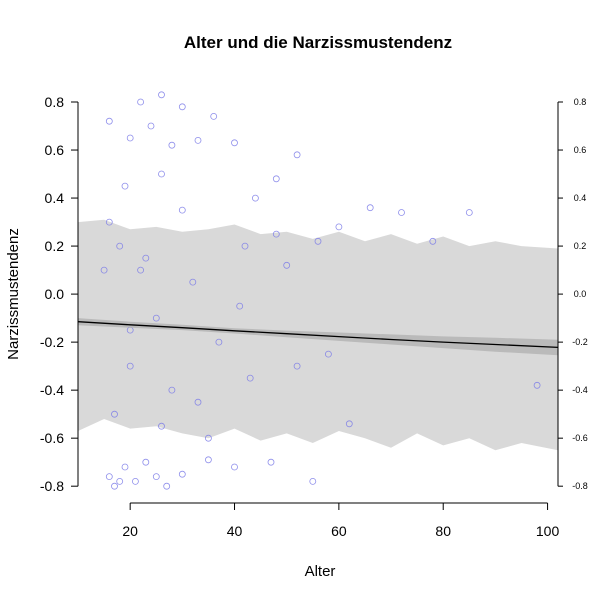 Image resolution: width=600 pixels, height=600 pixels. Describe the element at coordinates (580, 342) in the screenshot. I see `y-right-tick-label: -0.2` at that location.